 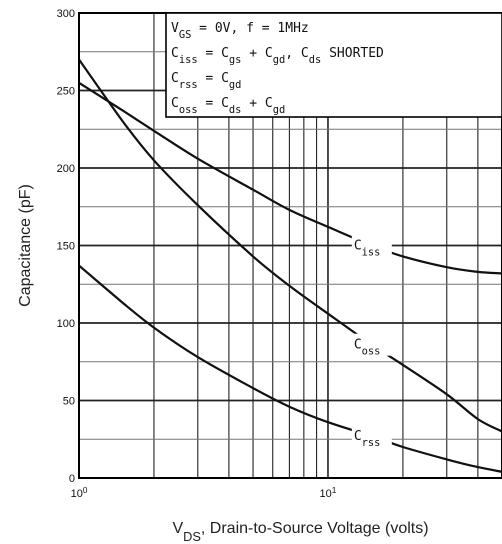 What do you see at coordinates (66, 92) in the screenshot?
I see `y-tick-label: 250` at bounding box center [66, 92].